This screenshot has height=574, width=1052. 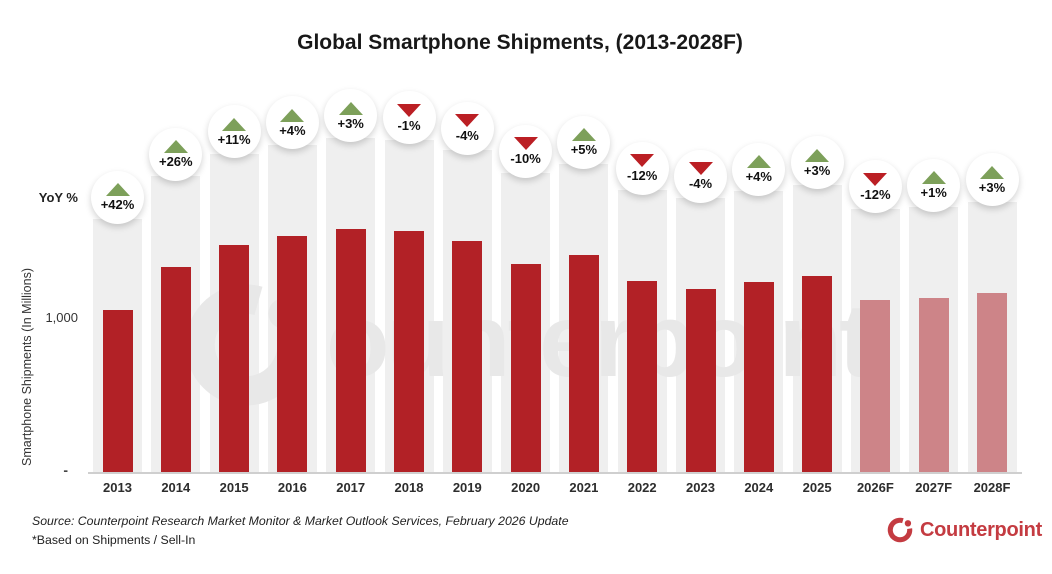 I want to click on bar-2023, so click(x=700, y=380).